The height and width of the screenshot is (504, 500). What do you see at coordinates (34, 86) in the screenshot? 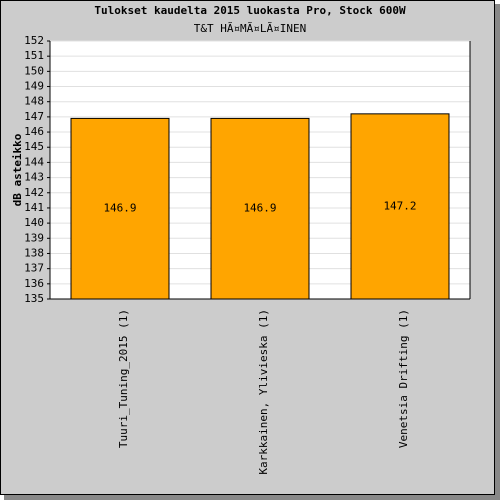
I see `y-tick-label: 149` at bounding box center [34, 86].